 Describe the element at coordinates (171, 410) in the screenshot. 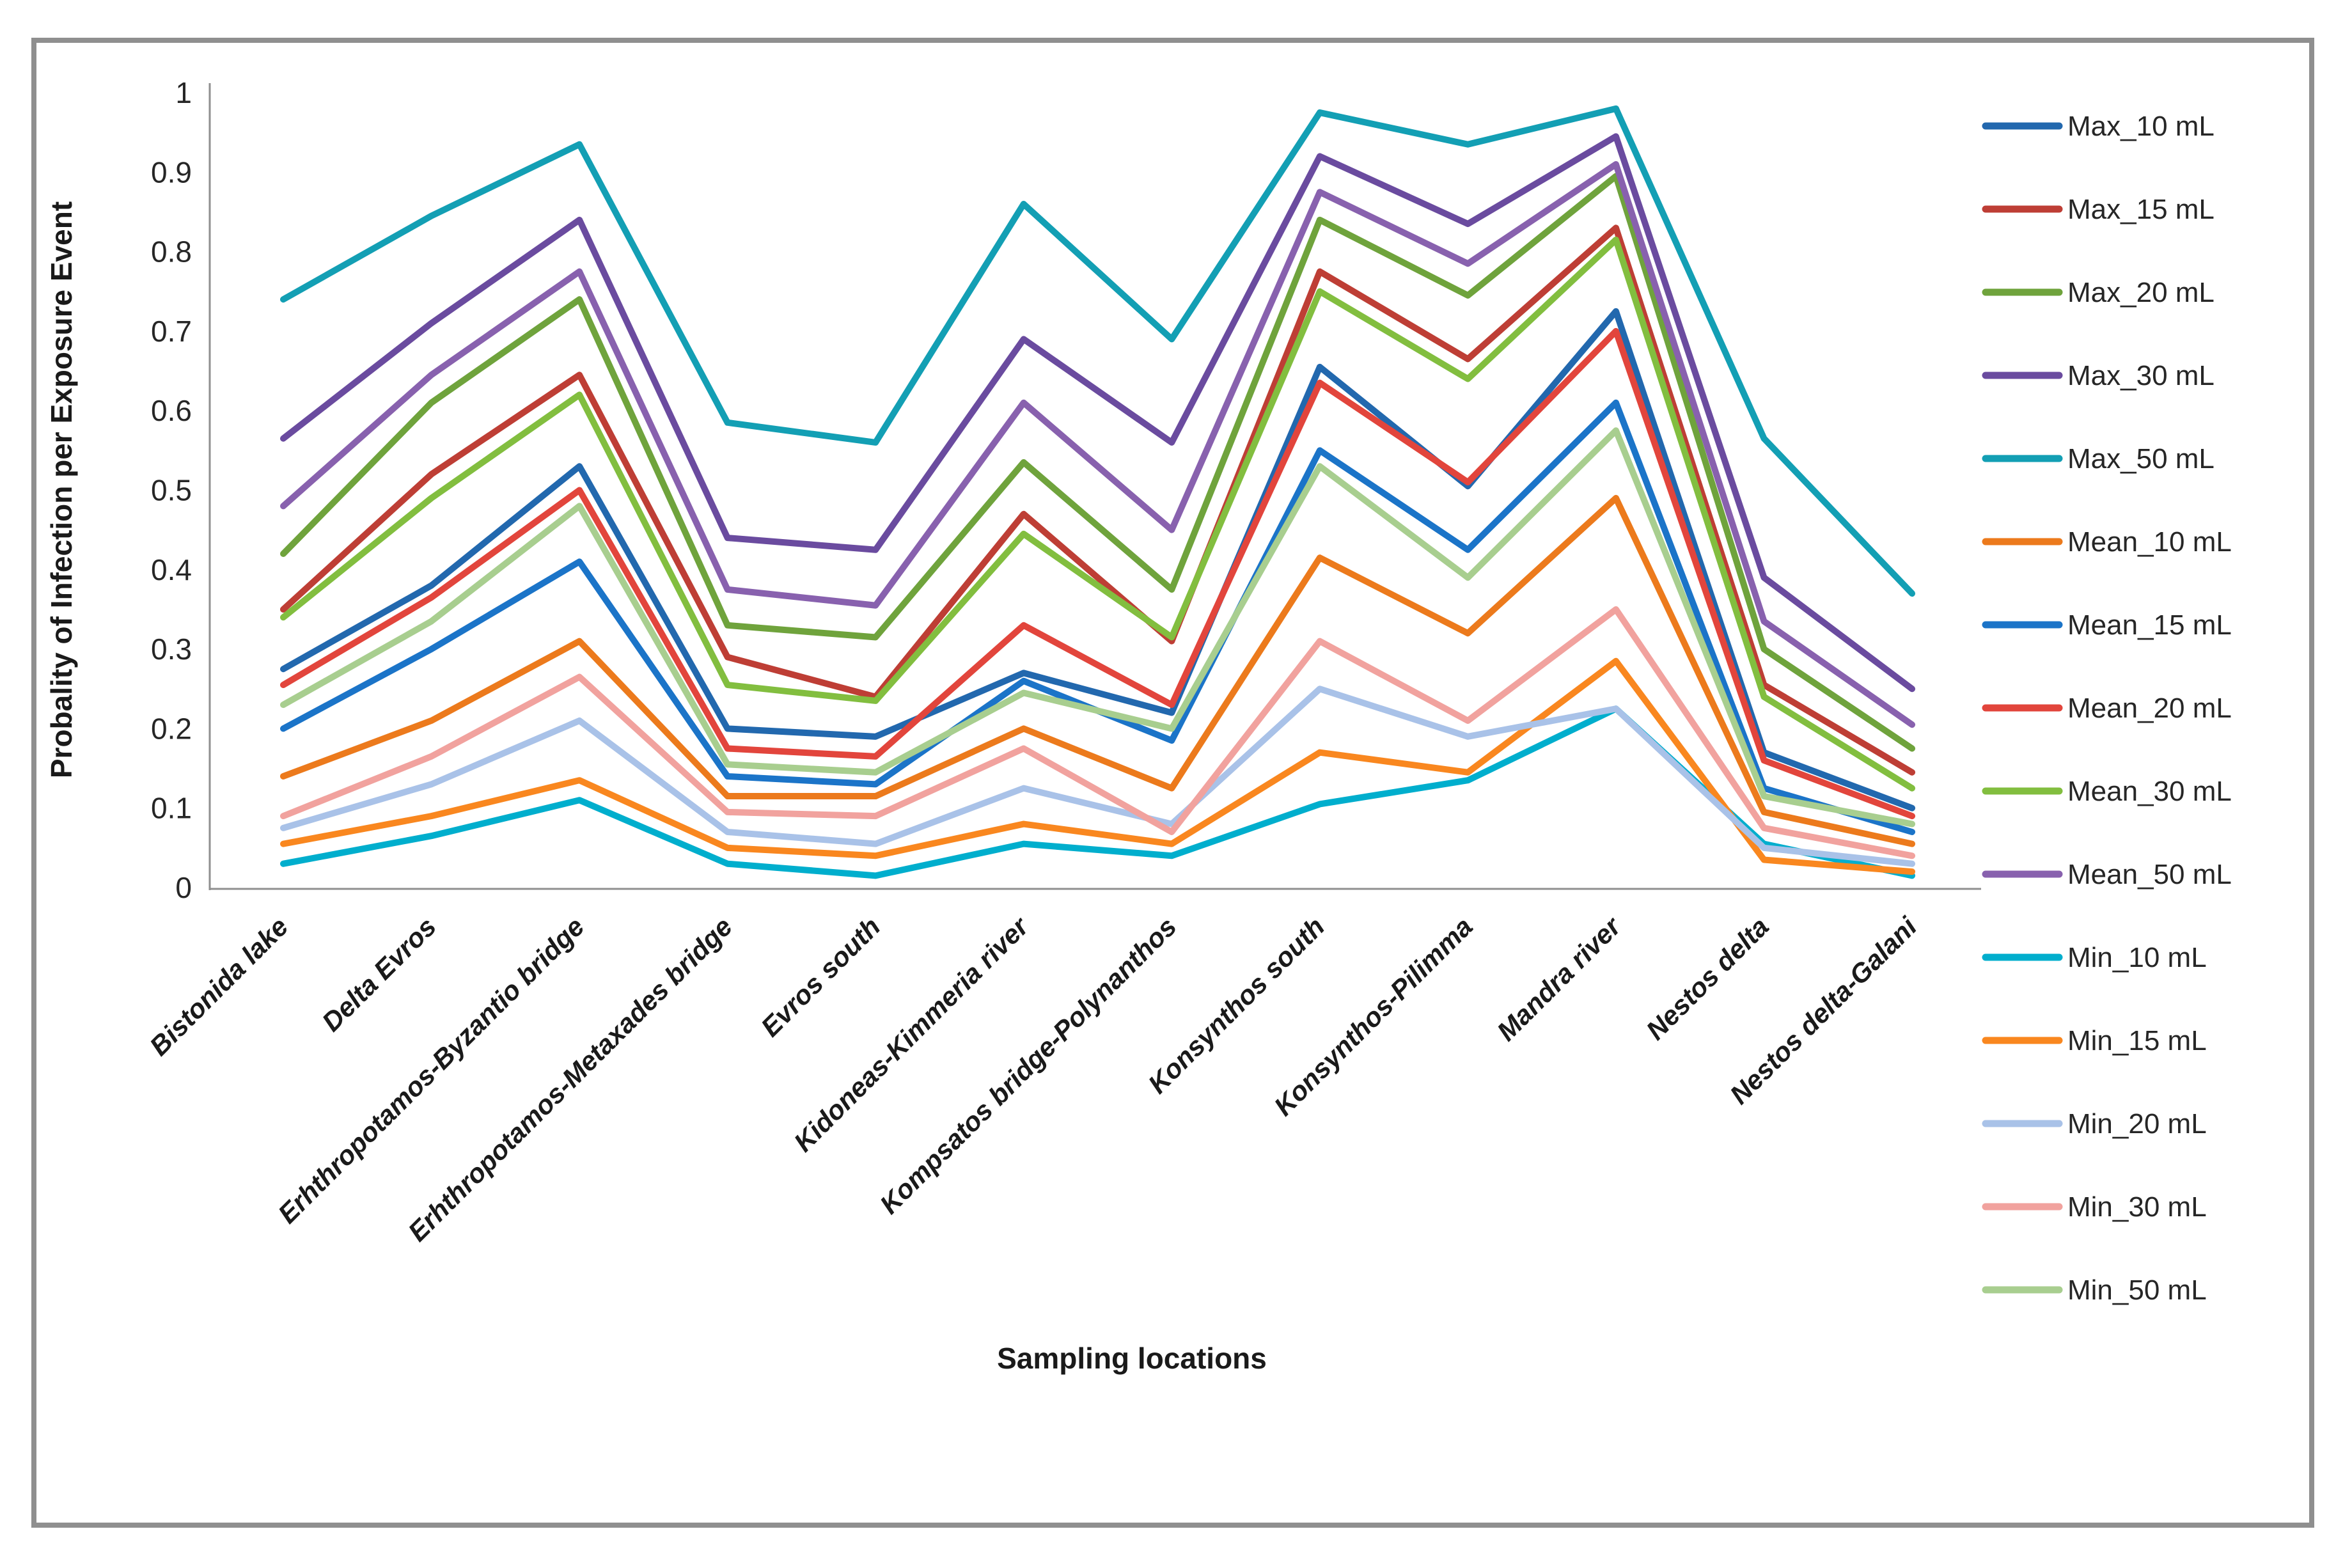

I see `y-tick-label: 0.6` at that location.